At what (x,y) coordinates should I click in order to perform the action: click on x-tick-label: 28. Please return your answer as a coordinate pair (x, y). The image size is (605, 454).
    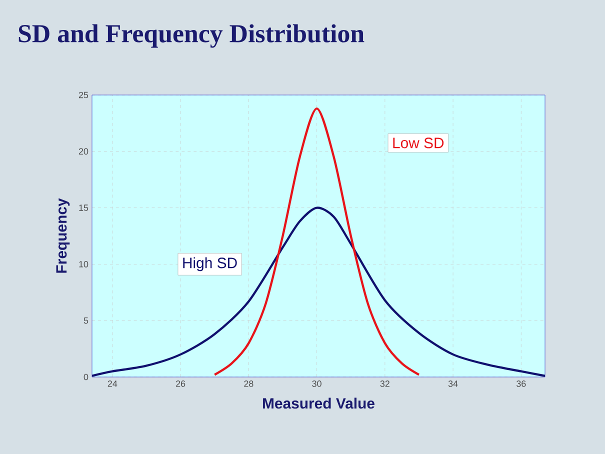
    Looking at the image, I should click on (249, 383).